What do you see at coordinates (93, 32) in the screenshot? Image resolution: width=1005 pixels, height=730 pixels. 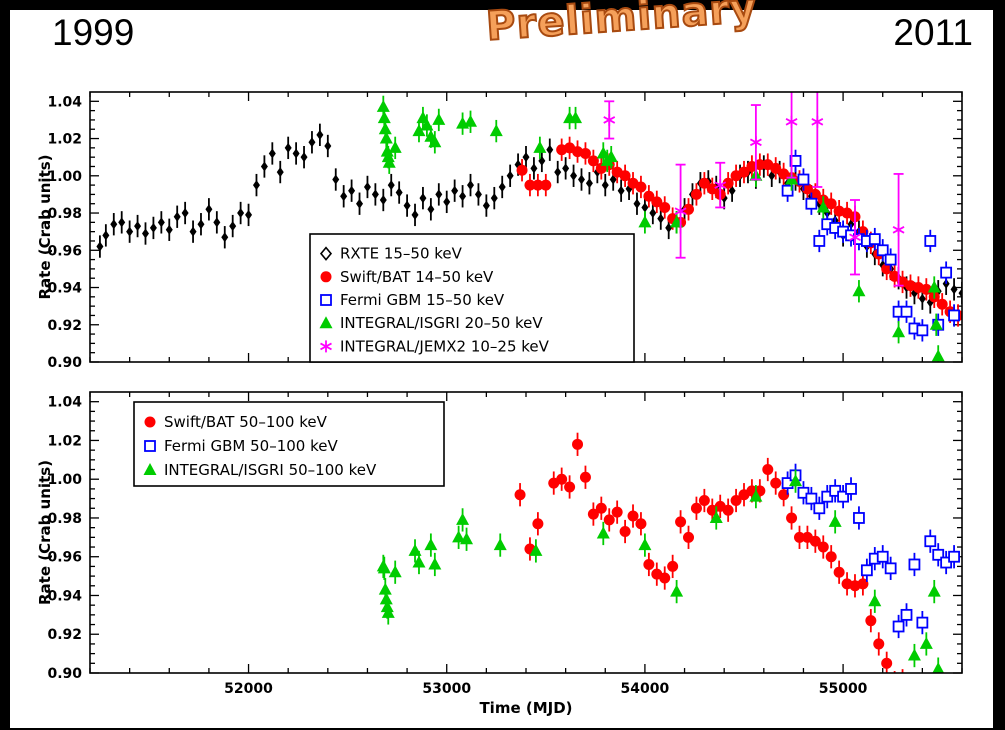 I see `year-start-label: 1999` at bounding box center [93, 32].